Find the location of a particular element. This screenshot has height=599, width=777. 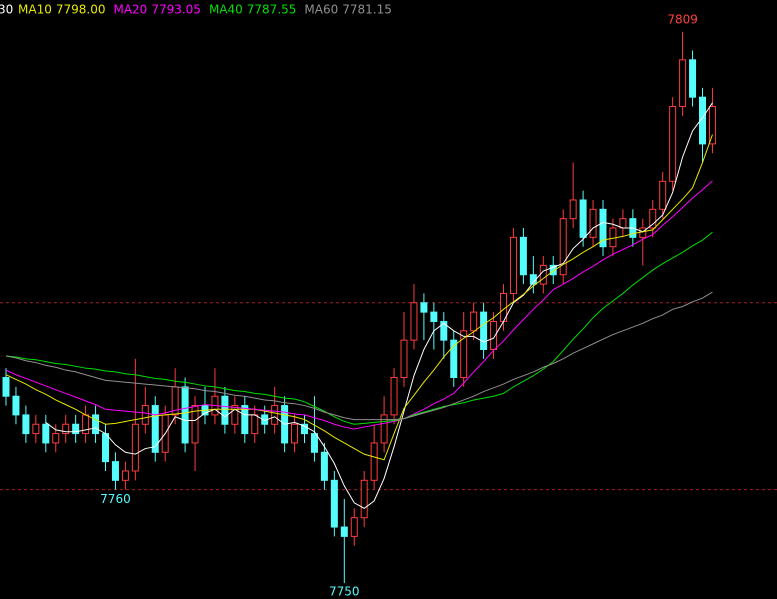

low-label: 7760 is located at coordinates (115, 499).